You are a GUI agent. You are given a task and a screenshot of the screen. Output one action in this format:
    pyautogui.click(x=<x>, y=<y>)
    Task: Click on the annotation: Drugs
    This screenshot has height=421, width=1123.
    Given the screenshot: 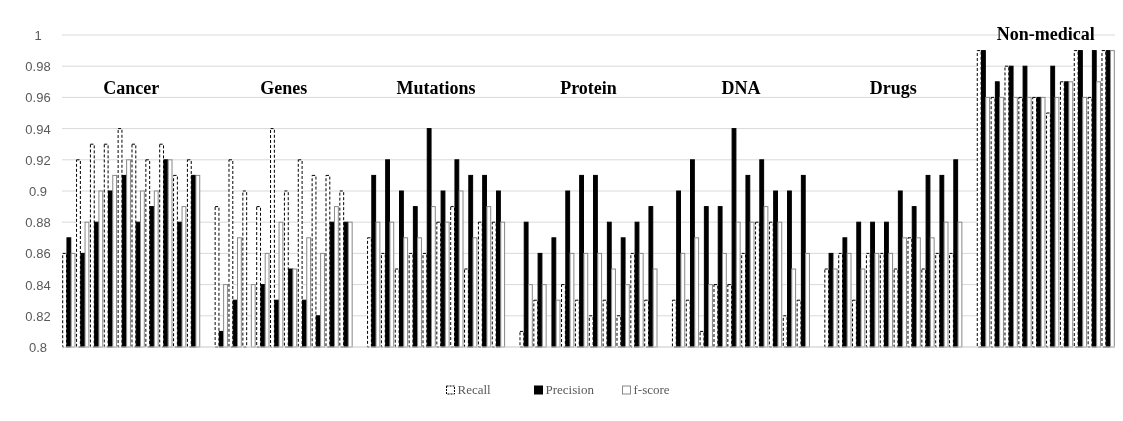 What is the action you would take?
    pyautogui.click(x=893, y=88)
    